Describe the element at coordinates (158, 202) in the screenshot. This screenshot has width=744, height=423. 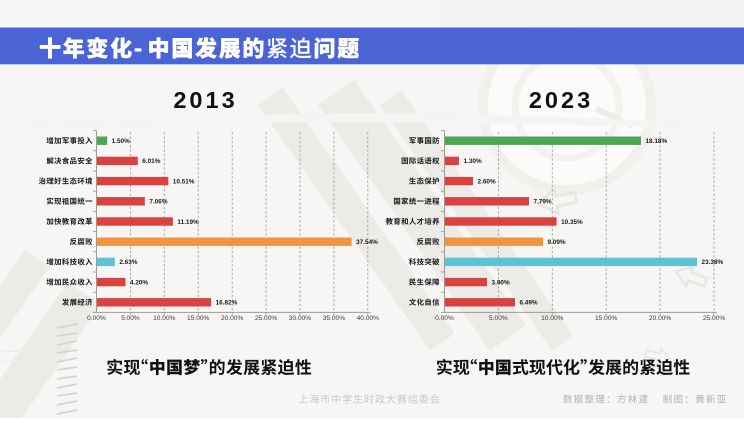
I see `svg-text: 7.06%` at that location.